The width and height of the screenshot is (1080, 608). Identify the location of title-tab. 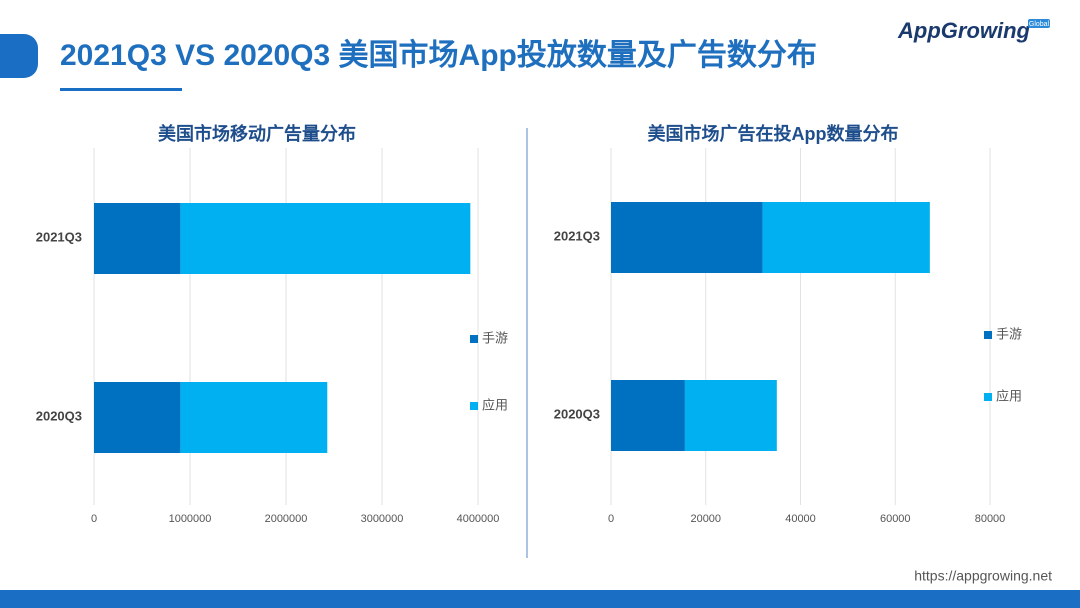
(19, 56).